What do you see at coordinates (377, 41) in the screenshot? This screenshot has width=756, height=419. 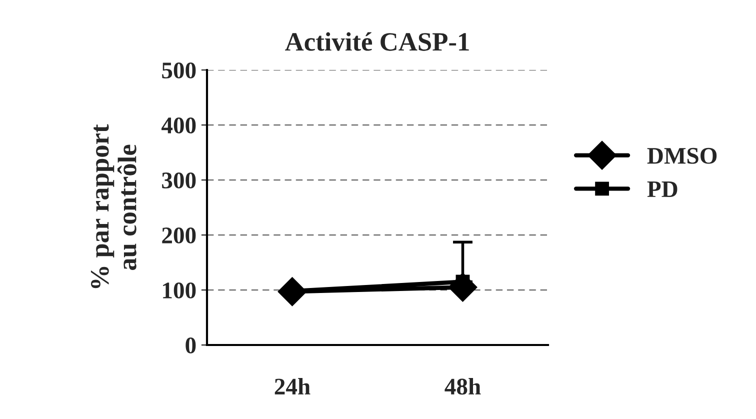 I see `chart-title: Activité CASP-1` at bounding box center [377, 41].